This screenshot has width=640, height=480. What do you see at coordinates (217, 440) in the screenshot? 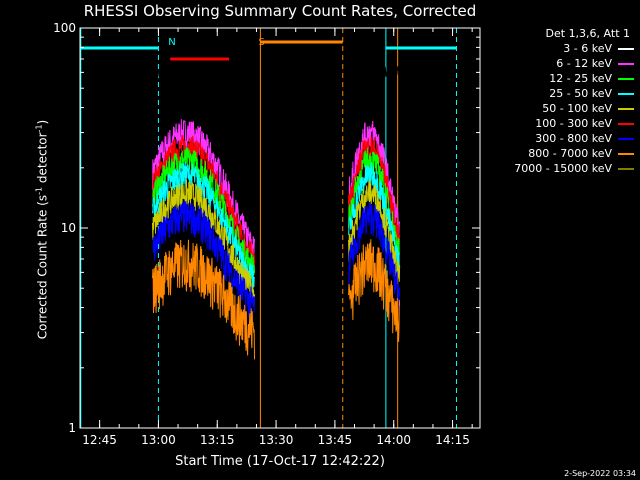
I see `x-tick-label: 13:15` at bounding box center [217, 440].